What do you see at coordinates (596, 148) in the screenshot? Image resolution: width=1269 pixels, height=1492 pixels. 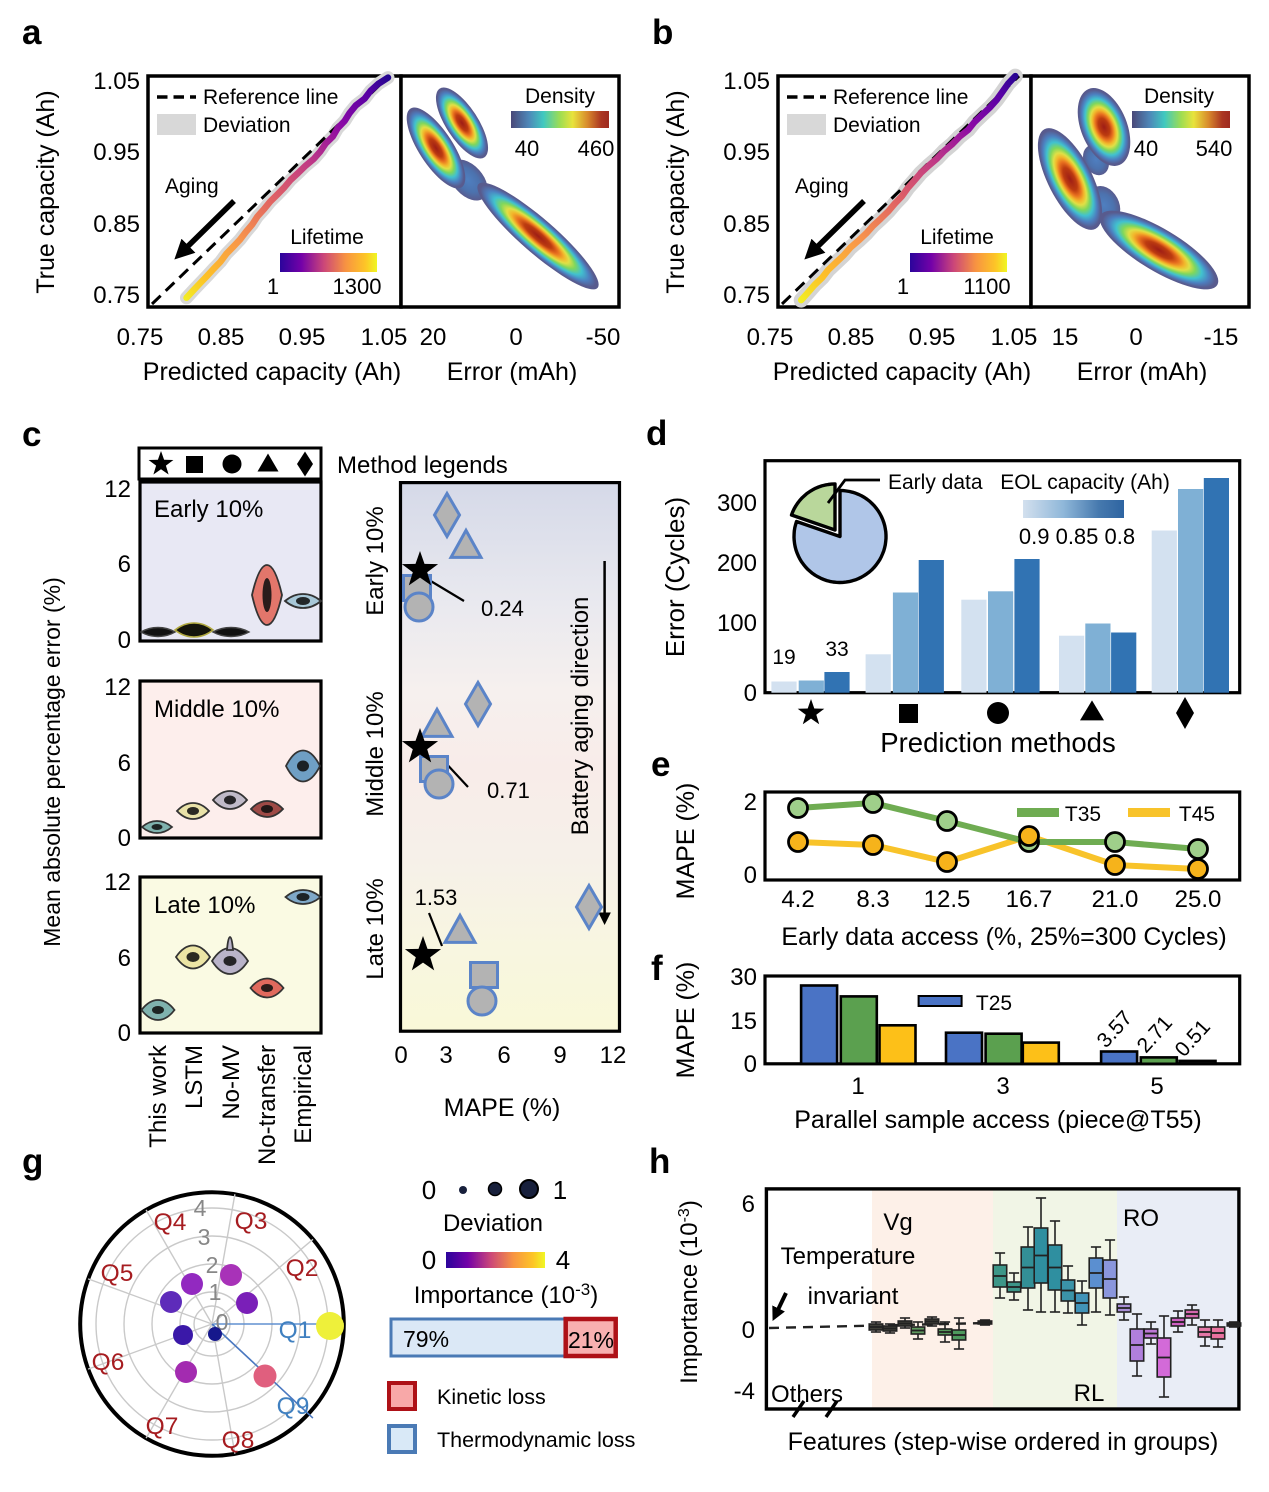 I see `svg-text: 460` at bounding box center [596, 148].